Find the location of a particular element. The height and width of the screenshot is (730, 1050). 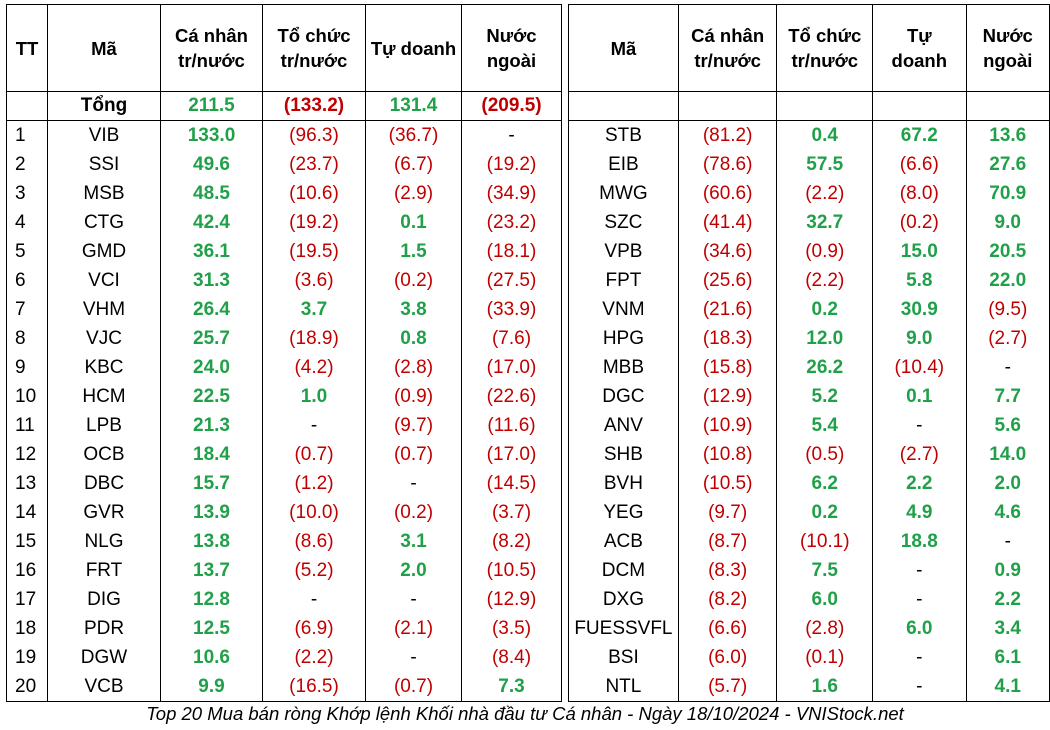

value-ca-nhan: (78.6) is located at coordinates (727, 164).